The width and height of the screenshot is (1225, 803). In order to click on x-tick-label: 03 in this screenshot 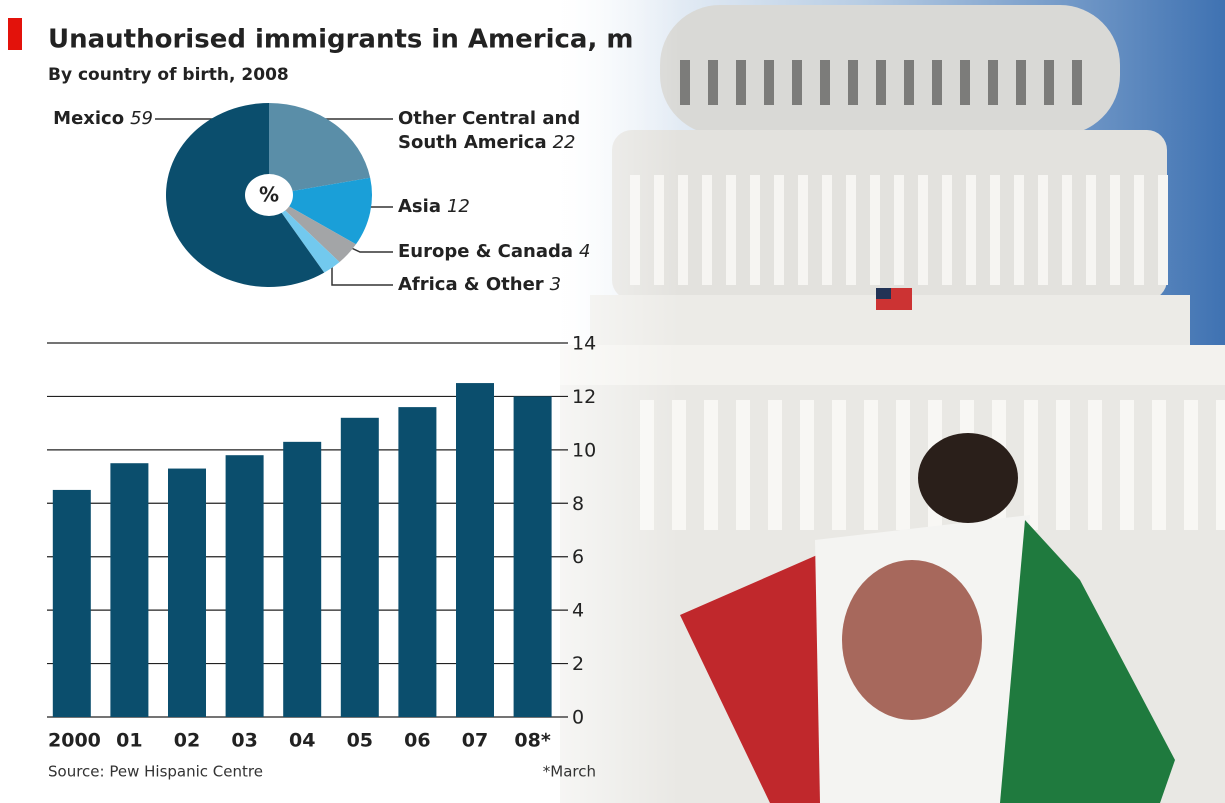, I will do `click(244, 741)`.